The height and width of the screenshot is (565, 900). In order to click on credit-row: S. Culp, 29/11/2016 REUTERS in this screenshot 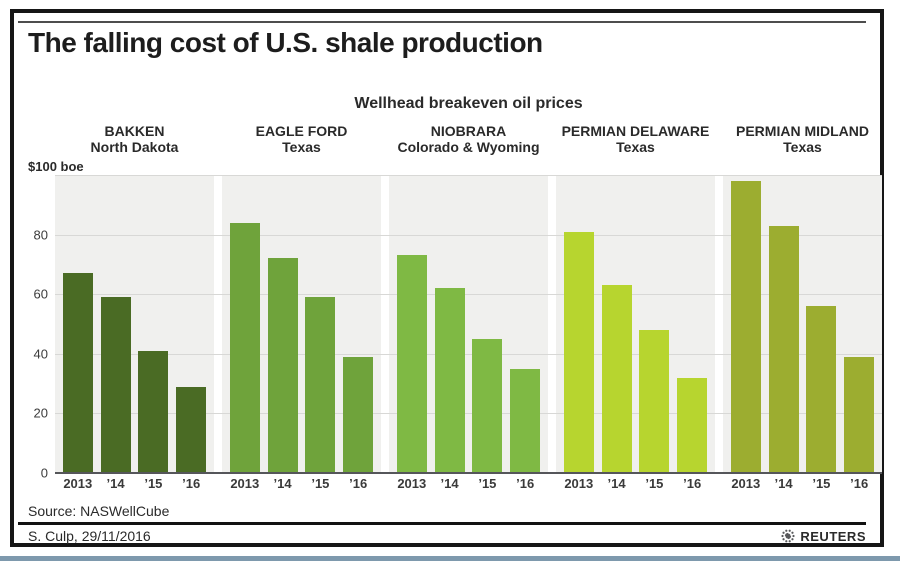, I will do `click(447, 536)`.